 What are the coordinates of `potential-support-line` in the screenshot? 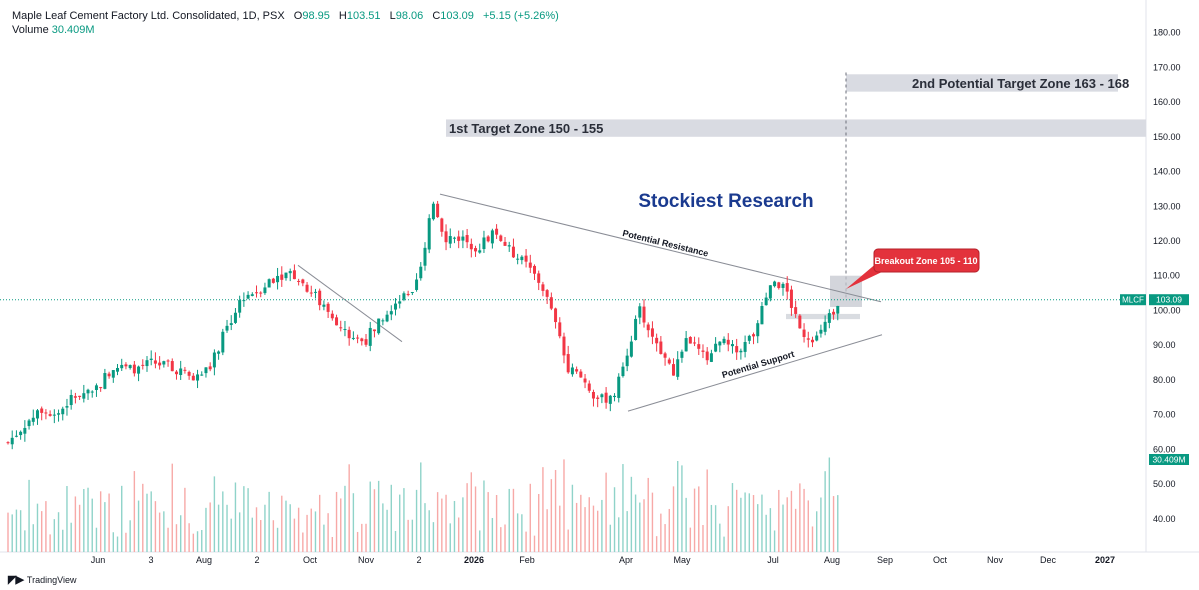 It's located at (755, 373).